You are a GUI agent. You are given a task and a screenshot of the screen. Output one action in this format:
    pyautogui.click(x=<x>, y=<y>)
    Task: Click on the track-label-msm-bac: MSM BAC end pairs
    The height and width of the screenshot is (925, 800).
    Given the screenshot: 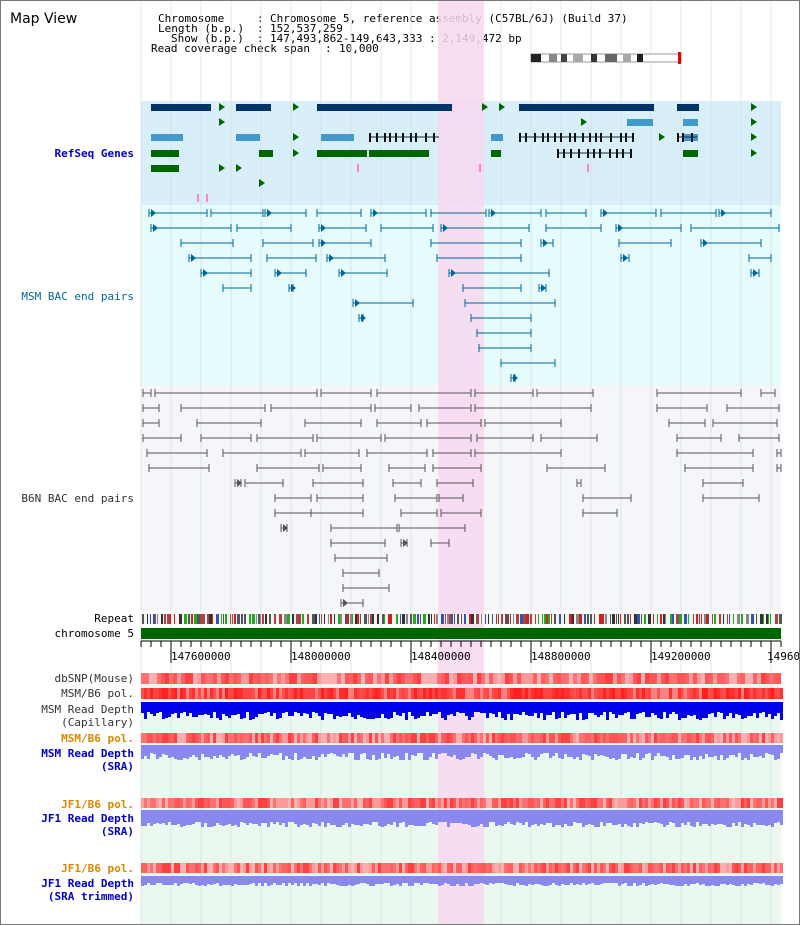 What is the action you would take?
    pyautogui.click(x=77, y=296)
    